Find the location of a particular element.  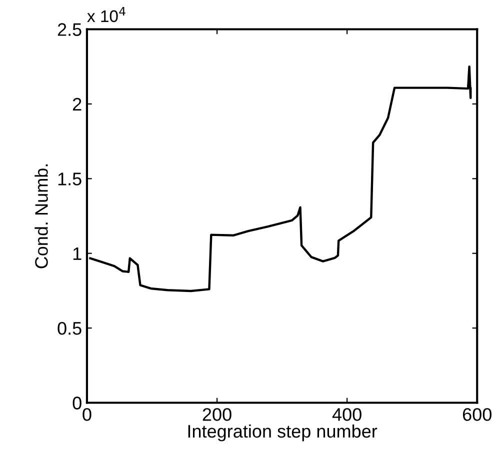

x-tick-label: 600 is located at coordinates (477, 414).